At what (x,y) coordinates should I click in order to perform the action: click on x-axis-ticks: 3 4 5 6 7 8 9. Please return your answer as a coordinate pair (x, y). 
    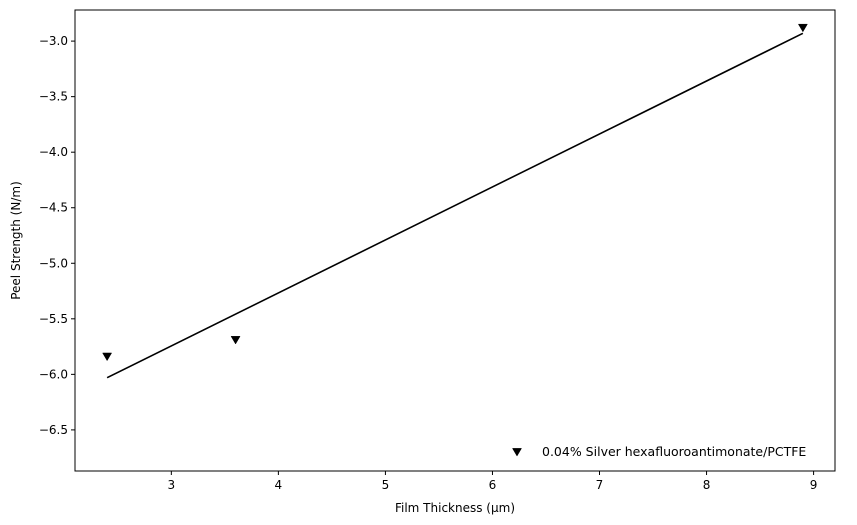
    Looking at the image, I should click on (493, 481).